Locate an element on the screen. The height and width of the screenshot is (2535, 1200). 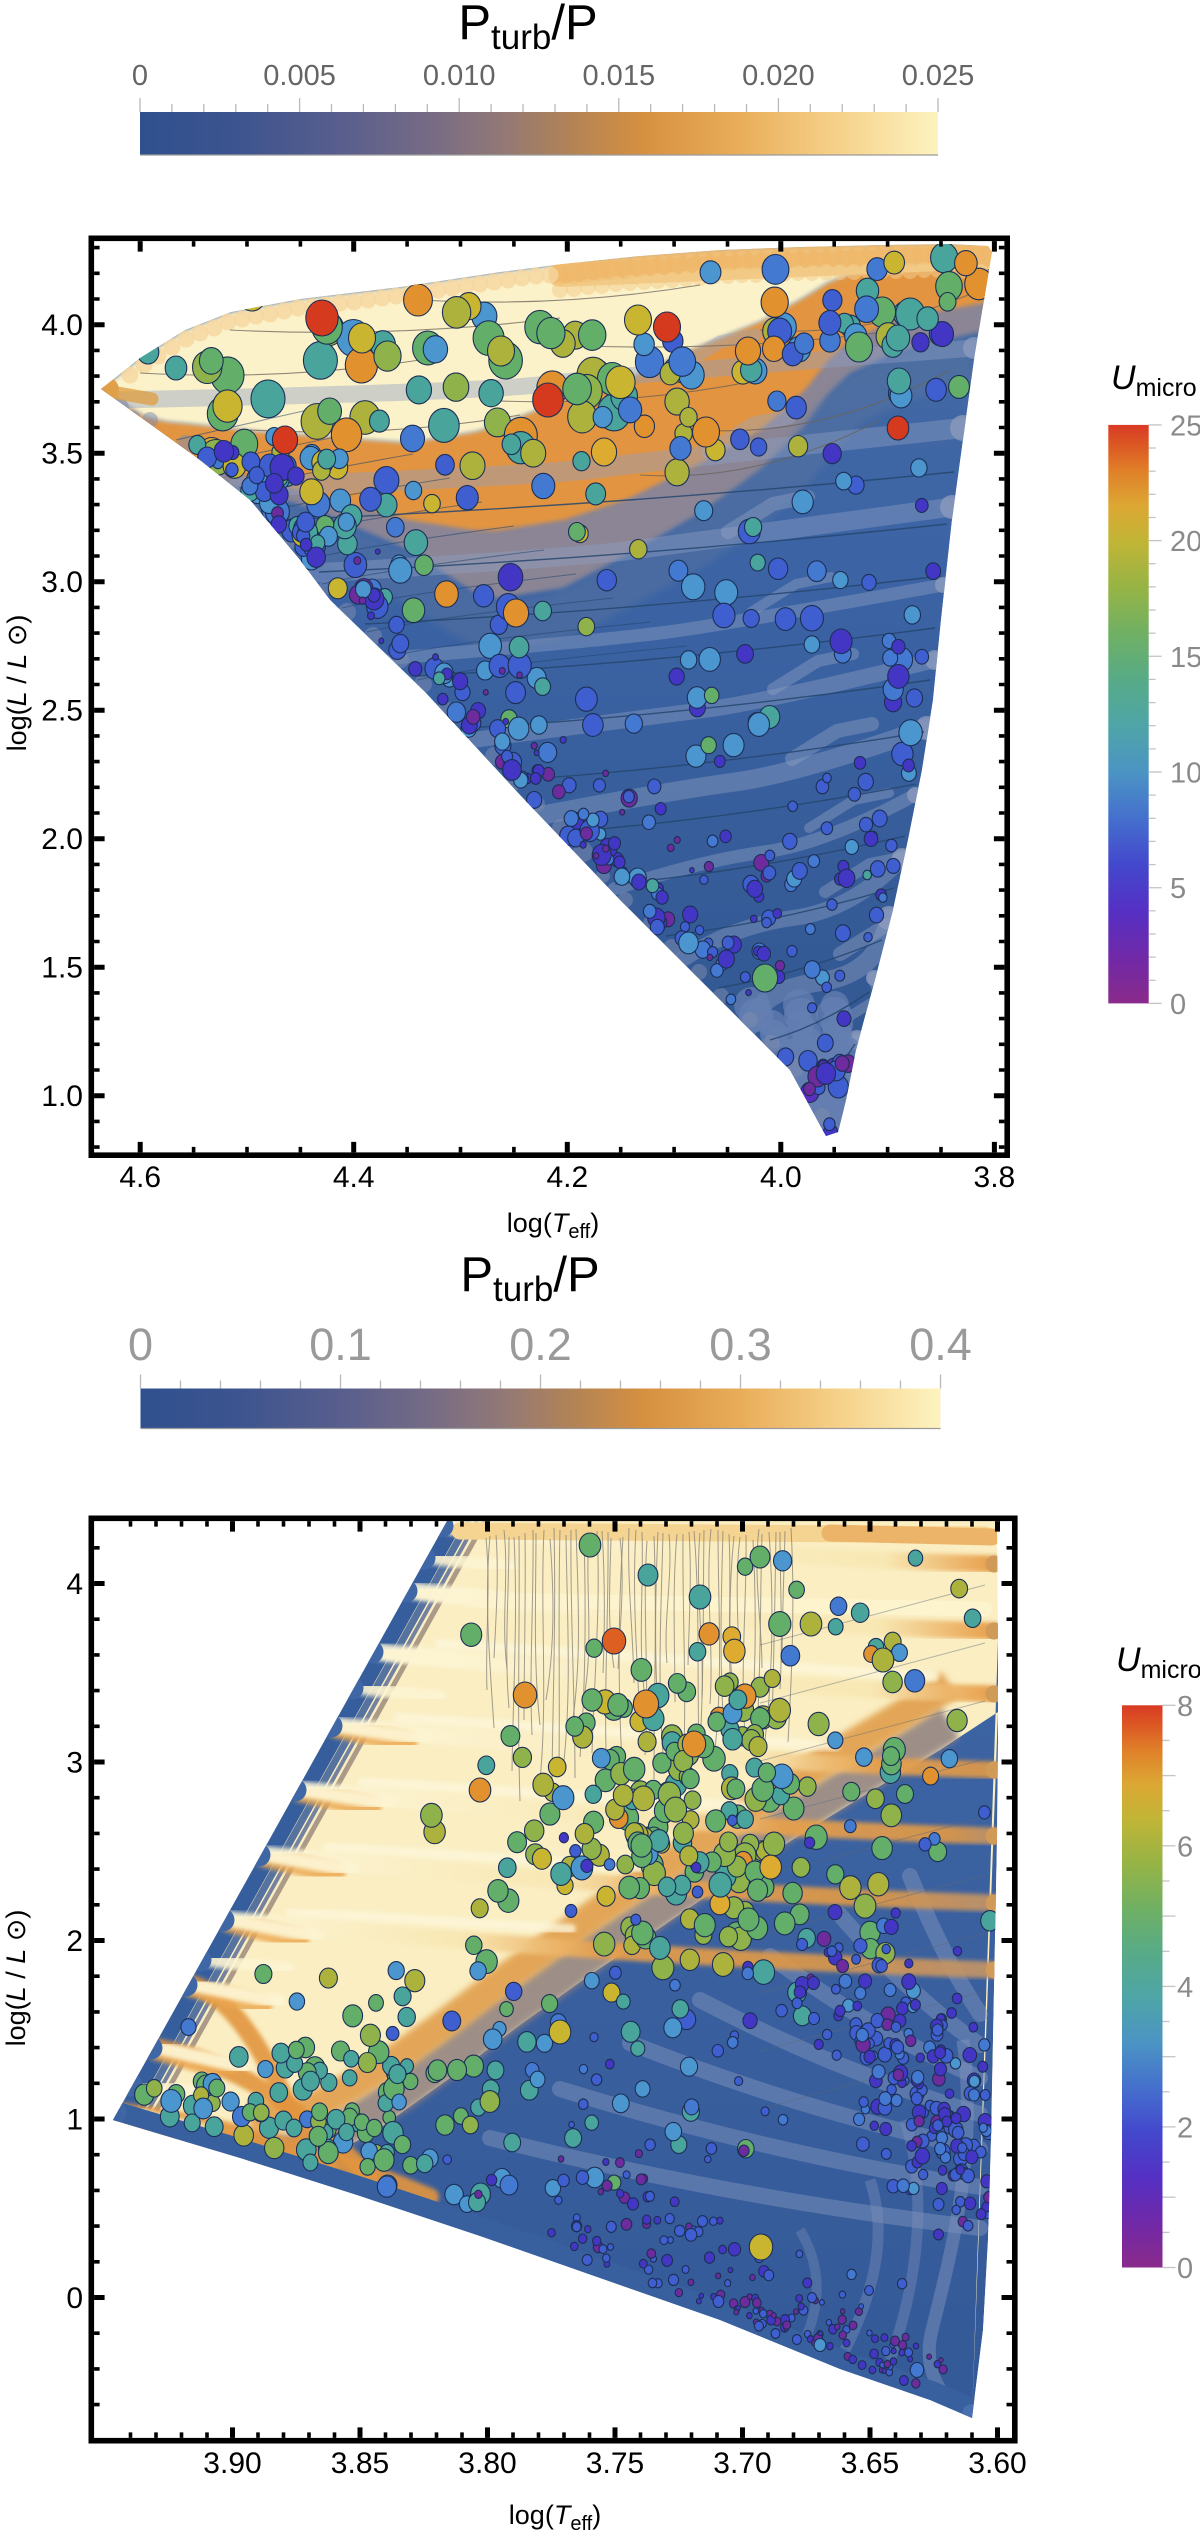
svg-text: 3.60 is located at coordinates (997, 2463).